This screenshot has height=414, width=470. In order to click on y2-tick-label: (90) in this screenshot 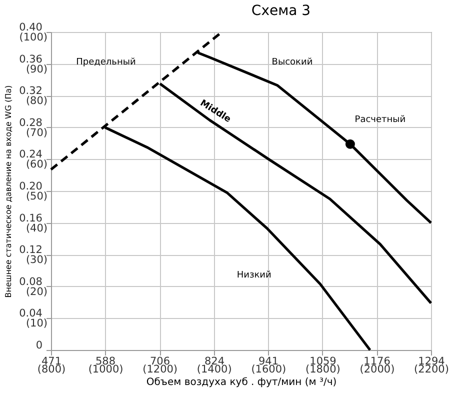, I will do `click(37, 69)`.